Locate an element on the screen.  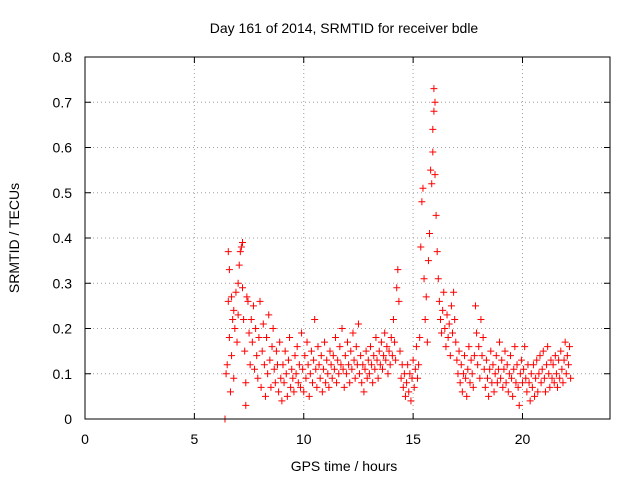
y-tick-label: 0.3 is located at coordinates (63, 283).